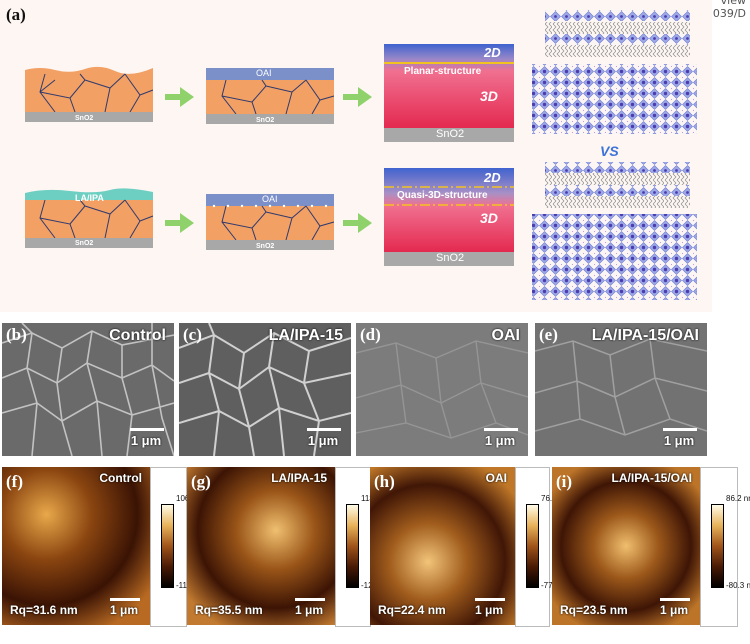  I want to click on la-ipa-label: LA/IPA, so click(89, 198).